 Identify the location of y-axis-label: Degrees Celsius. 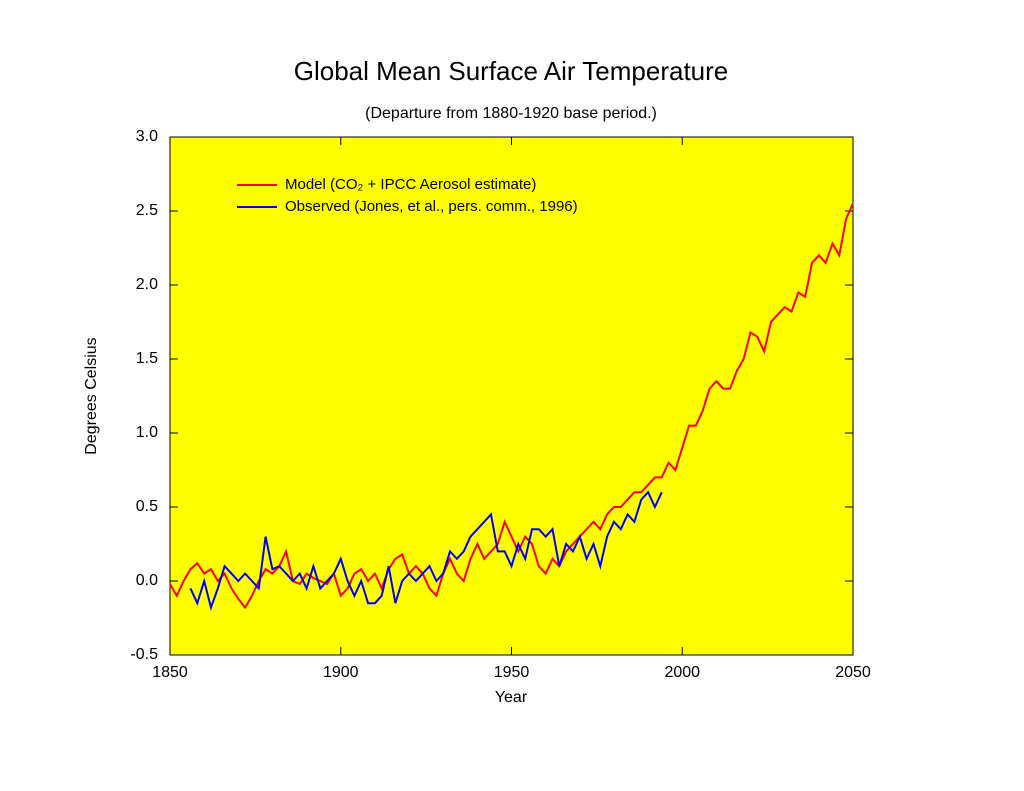
(91, 395).